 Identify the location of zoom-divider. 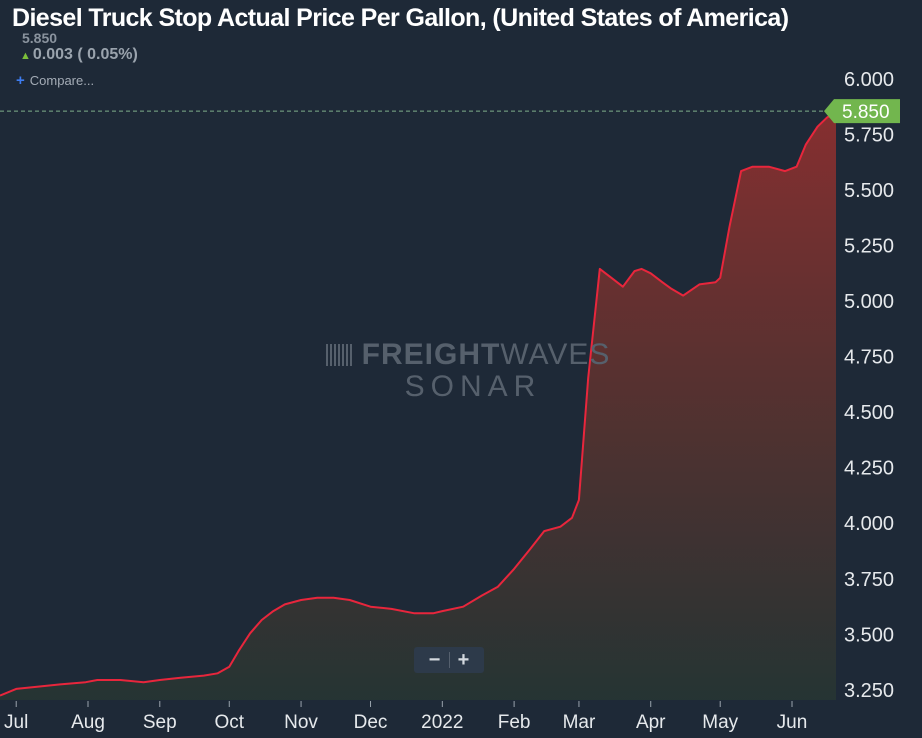
(449, 660).